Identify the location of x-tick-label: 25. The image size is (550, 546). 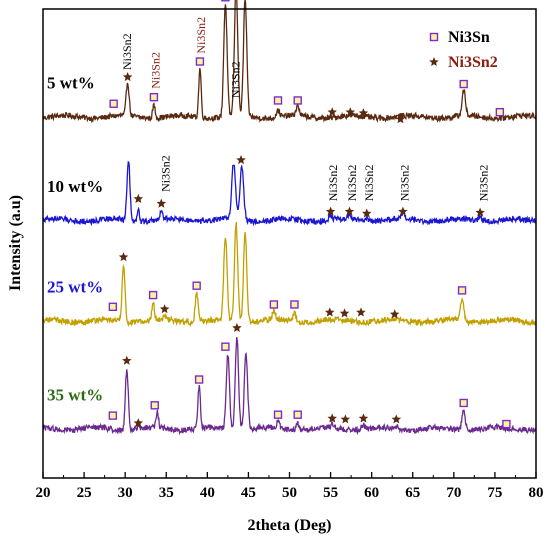
(84, 493).